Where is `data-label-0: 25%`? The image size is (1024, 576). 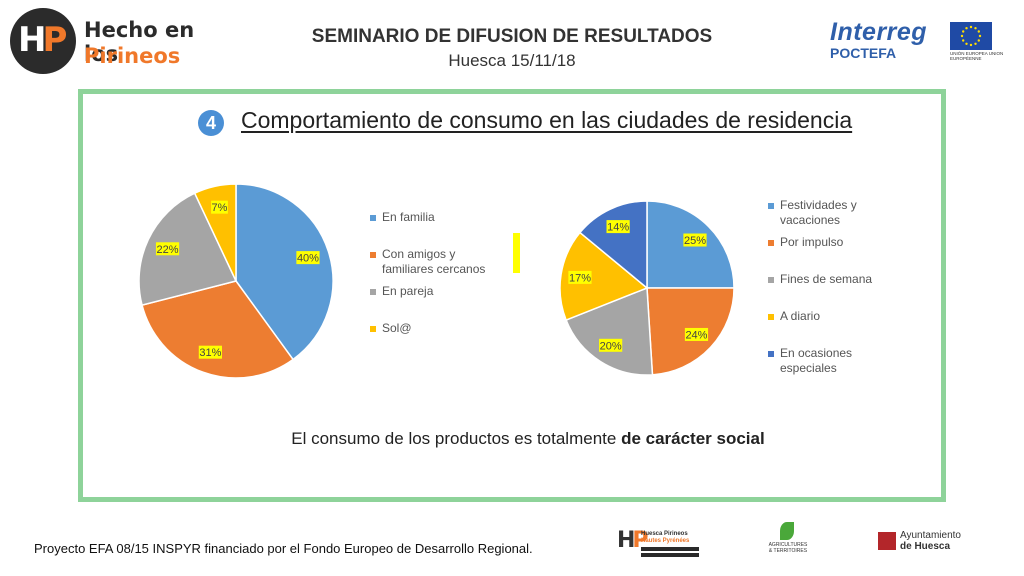 data-label-0: 25% is located at coordinates (695, 241).